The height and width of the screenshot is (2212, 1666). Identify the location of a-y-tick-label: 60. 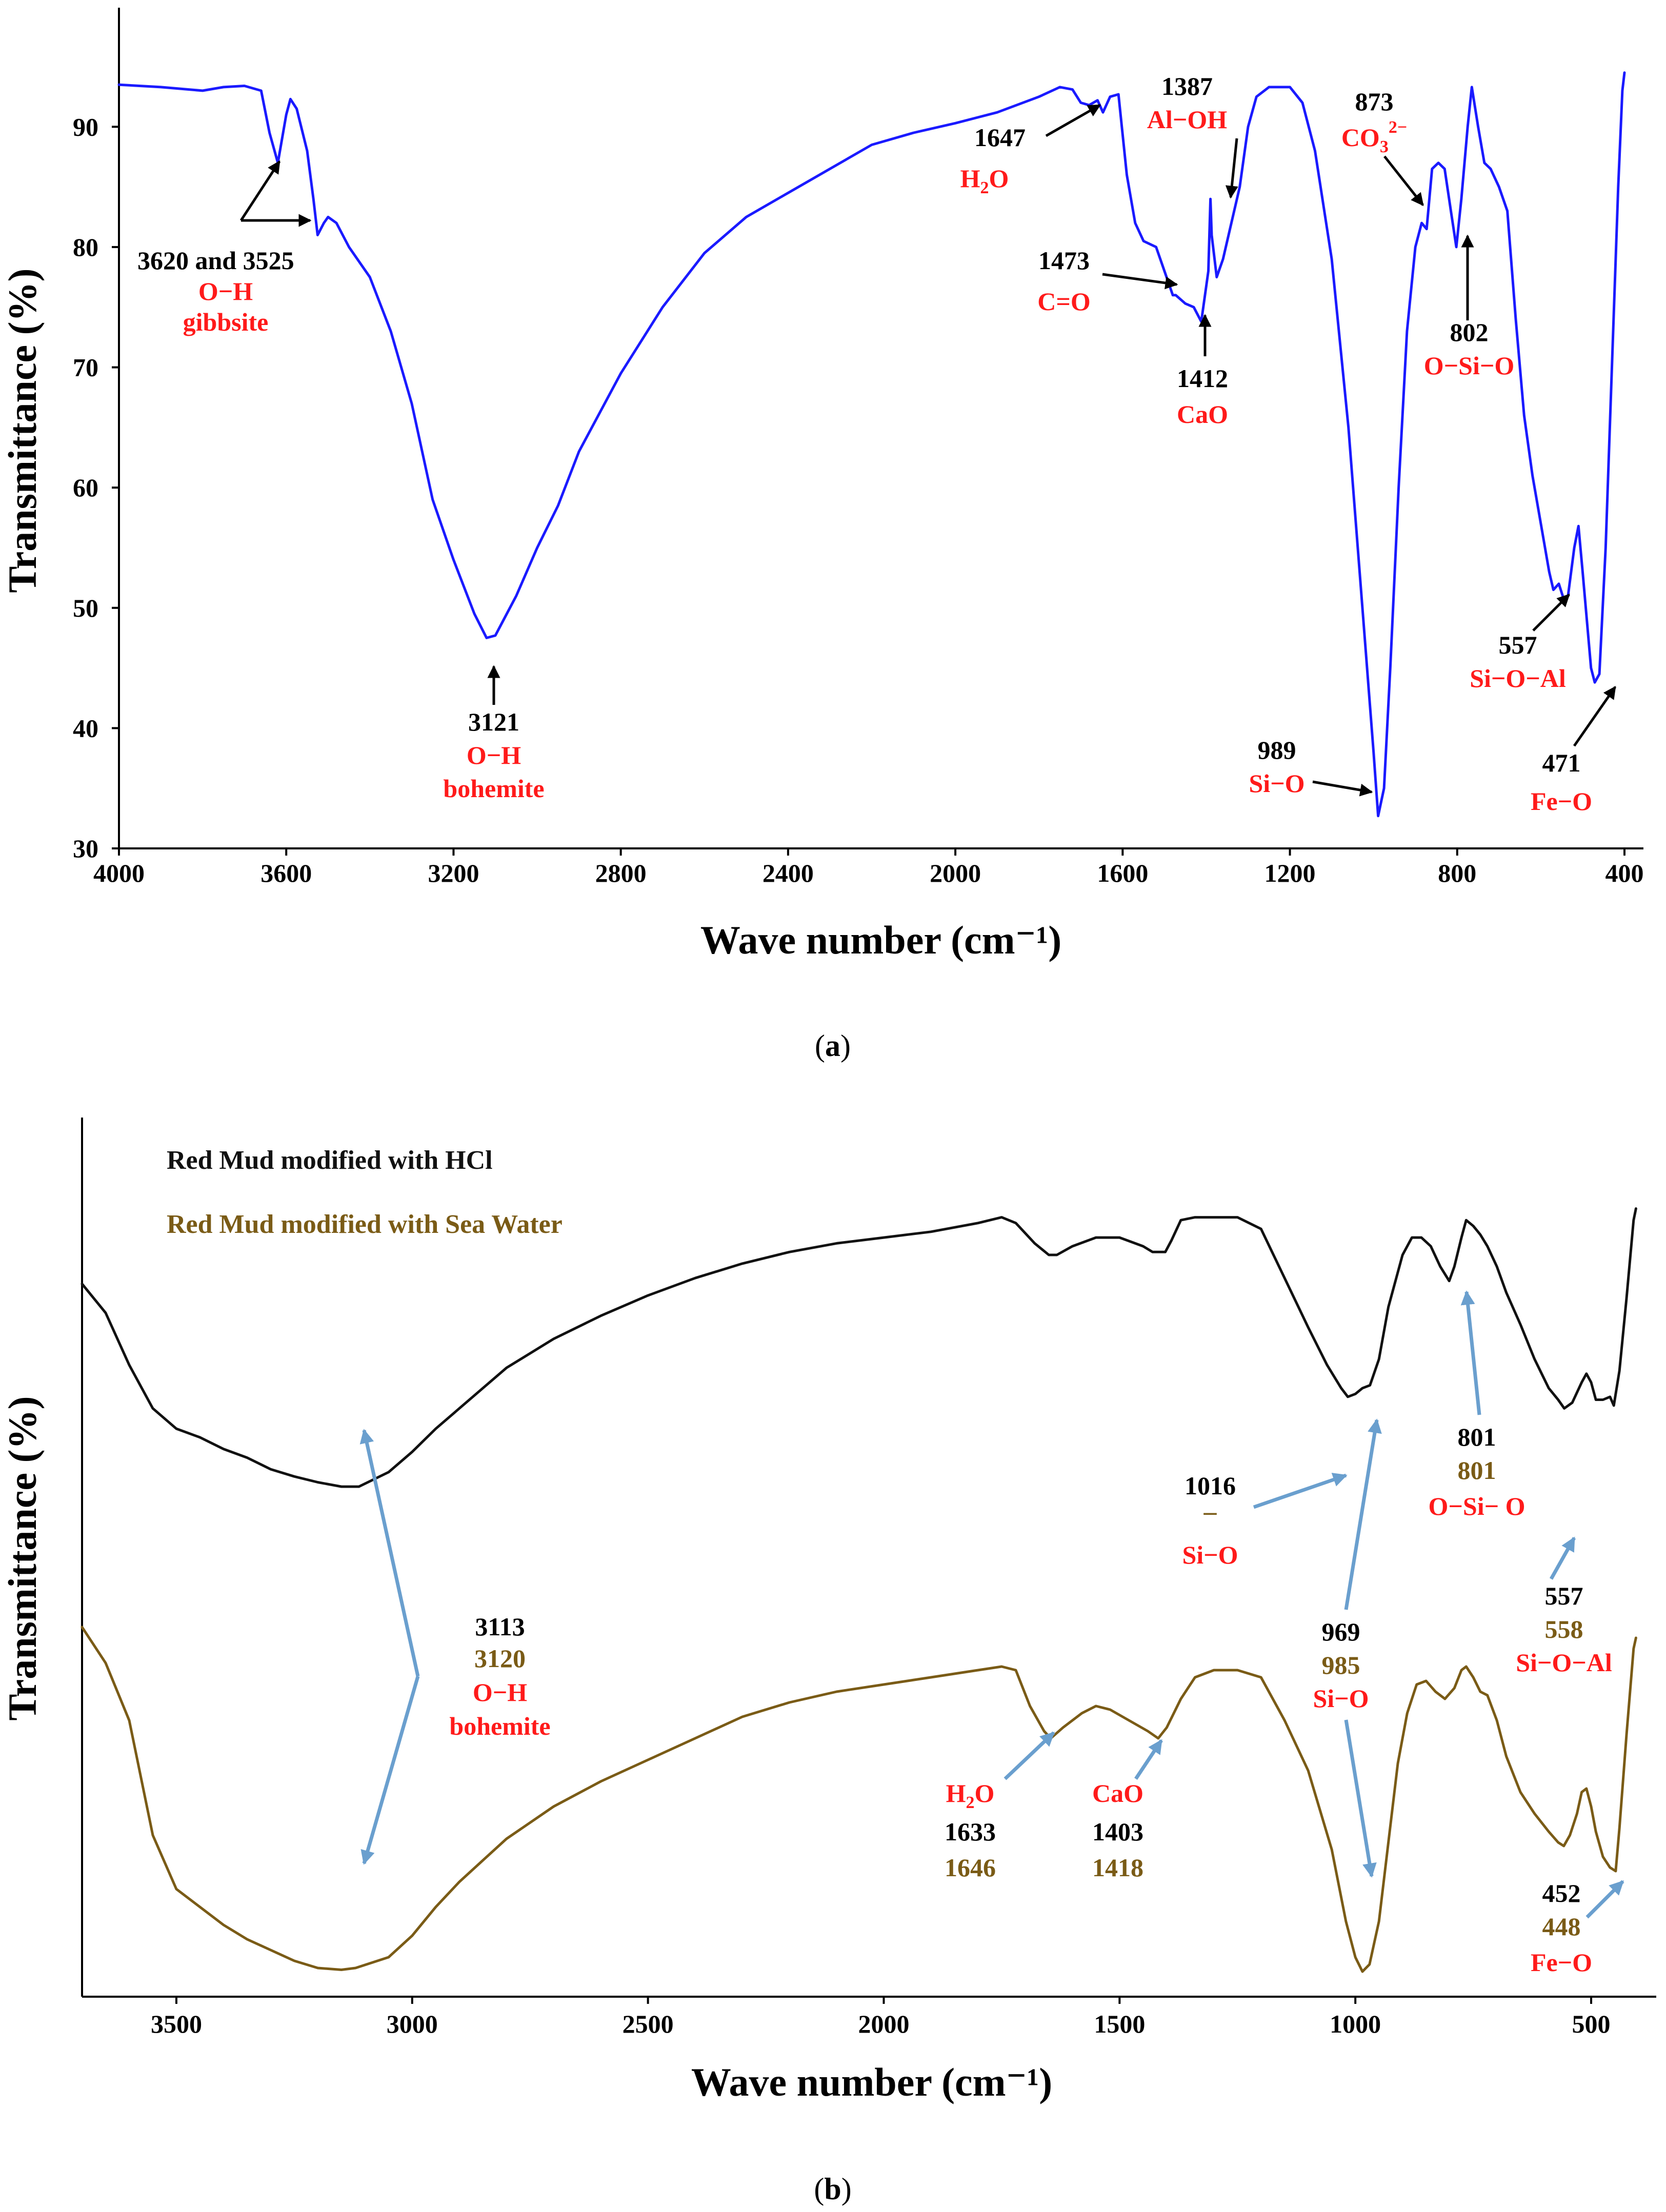
(85, 487).